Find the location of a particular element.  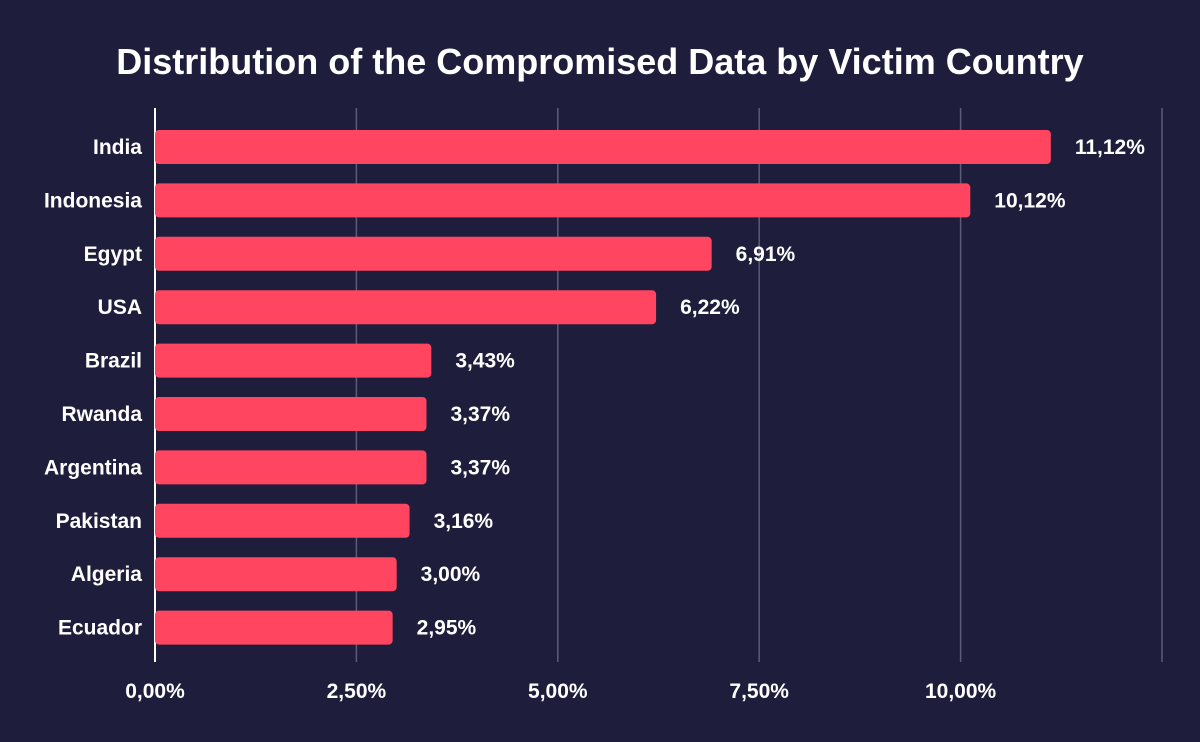

value-label: 6,22% is located at coordinates (710, 307).